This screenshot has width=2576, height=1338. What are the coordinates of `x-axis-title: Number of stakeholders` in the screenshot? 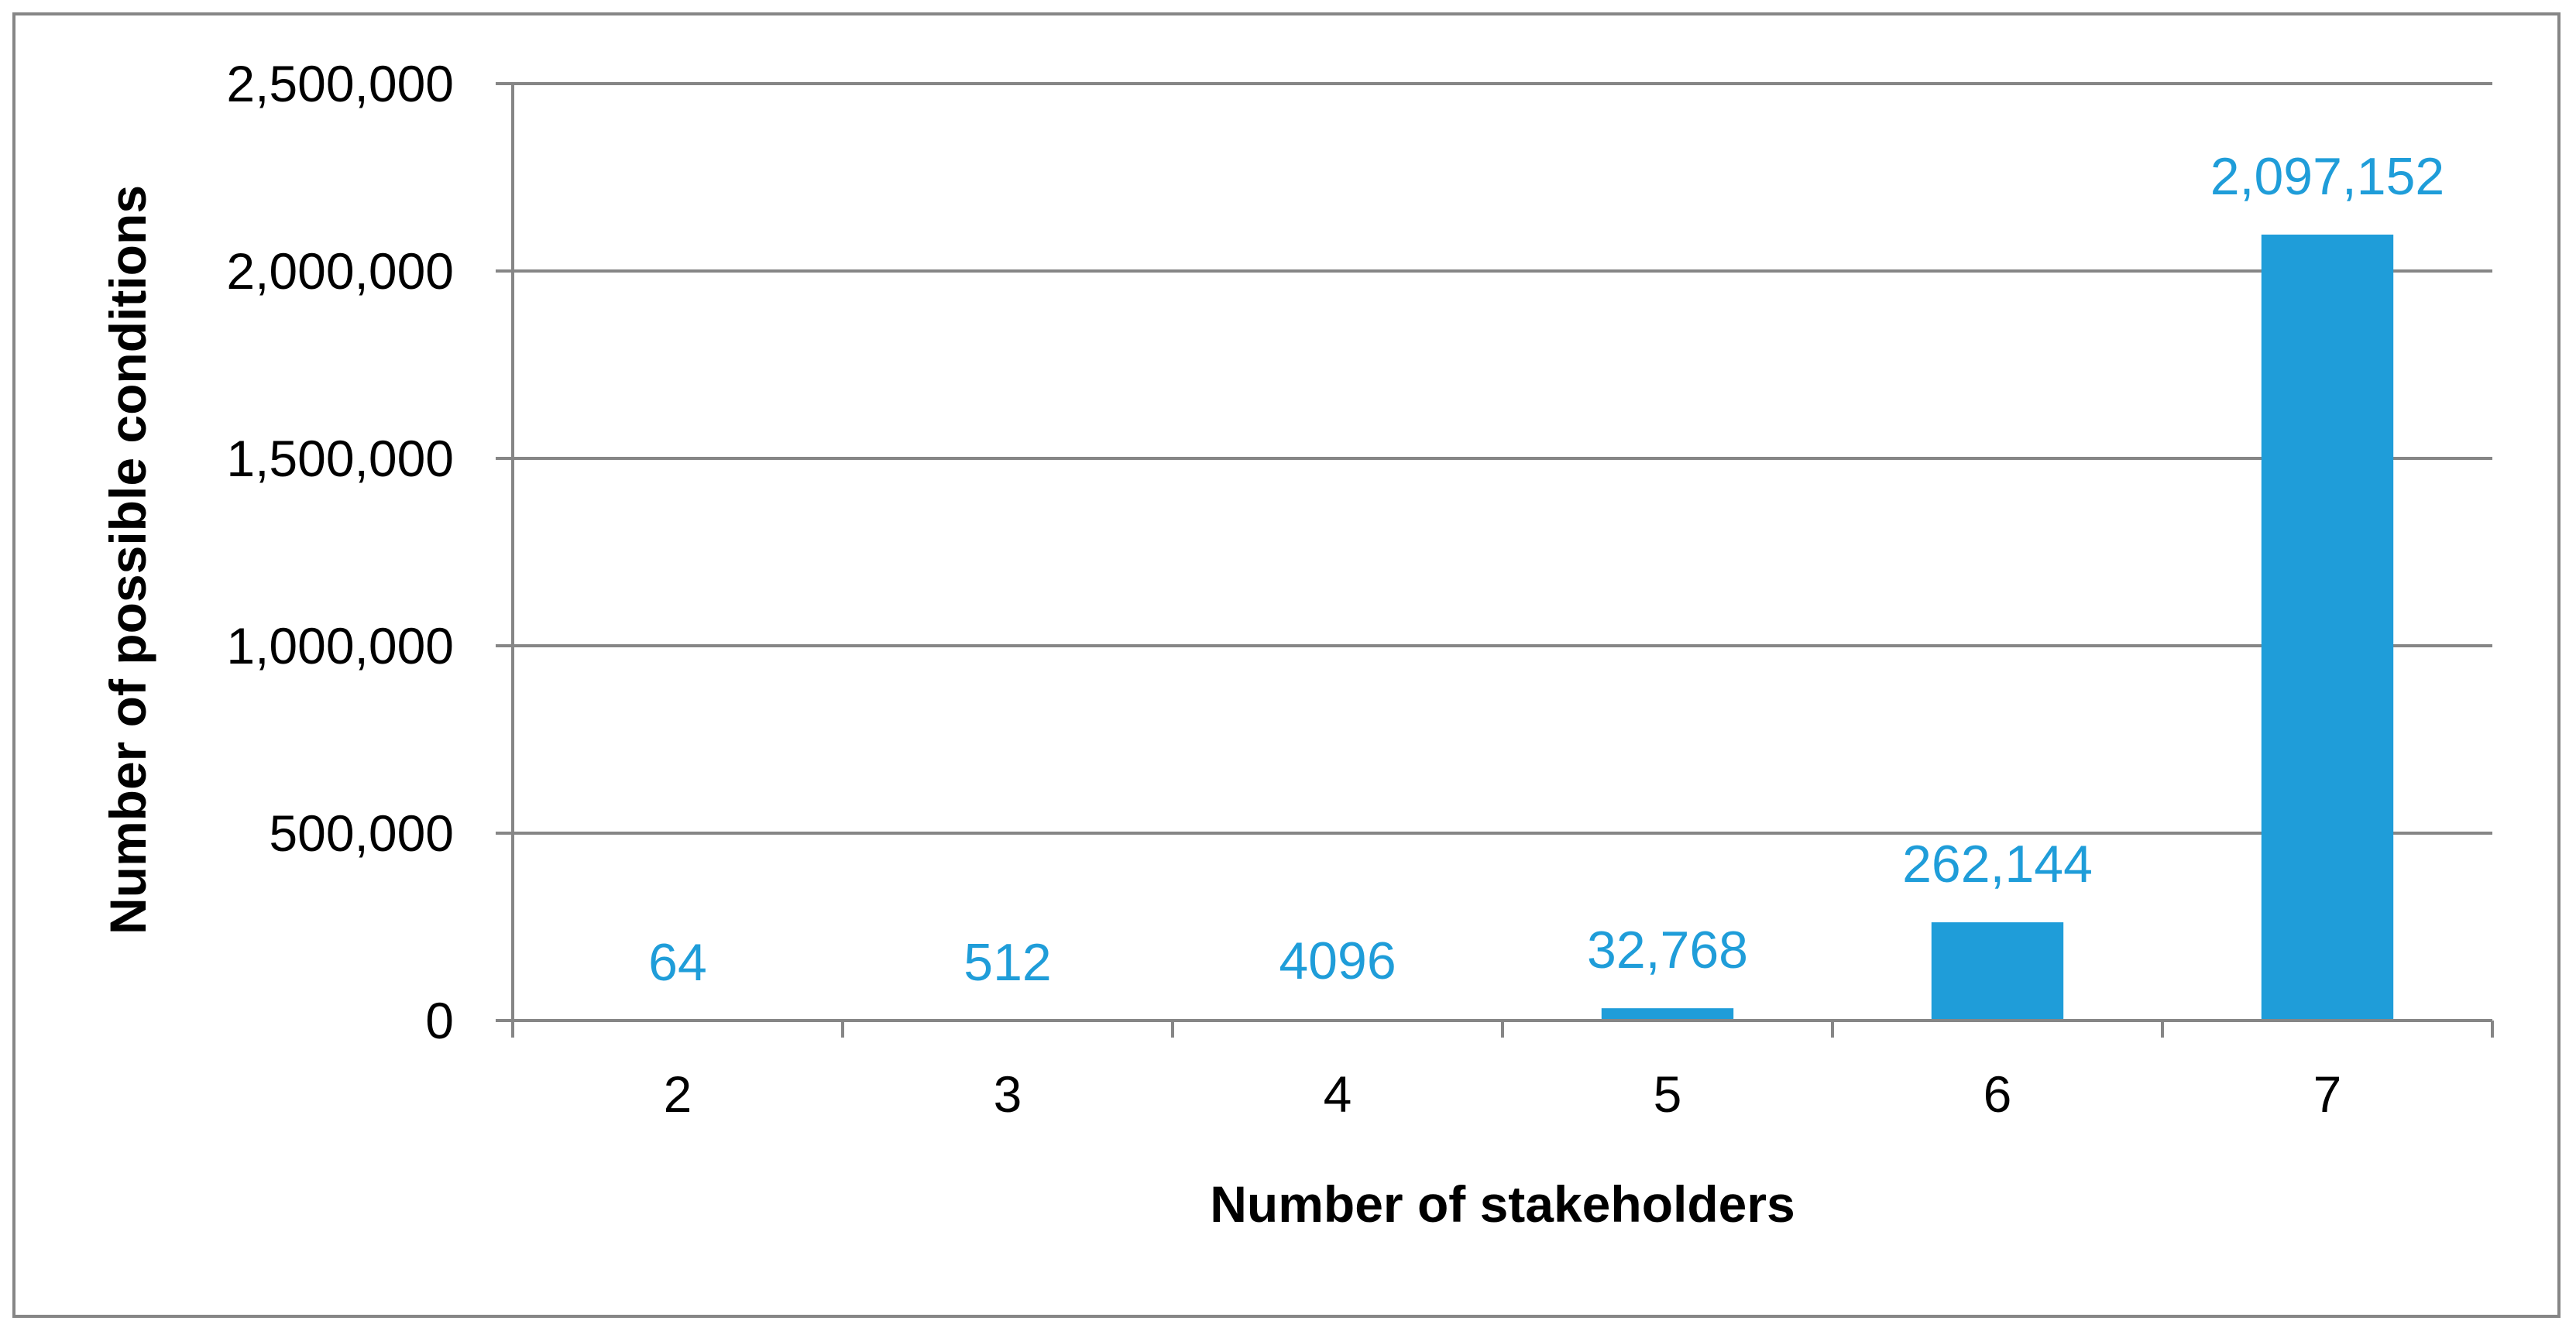 It's located at (1502, 1204).